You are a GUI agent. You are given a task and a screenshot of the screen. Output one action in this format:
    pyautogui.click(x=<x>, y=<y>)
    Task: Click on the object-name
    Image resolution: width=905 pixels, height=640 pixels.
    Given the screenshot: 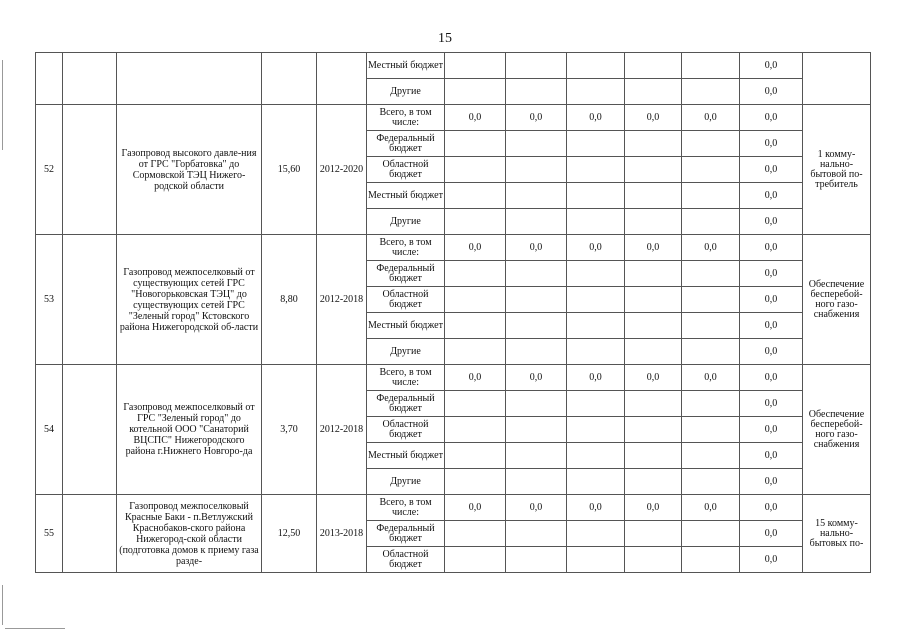 What is the action you would take?
    pyautogui.click(x=189, y=78)
    